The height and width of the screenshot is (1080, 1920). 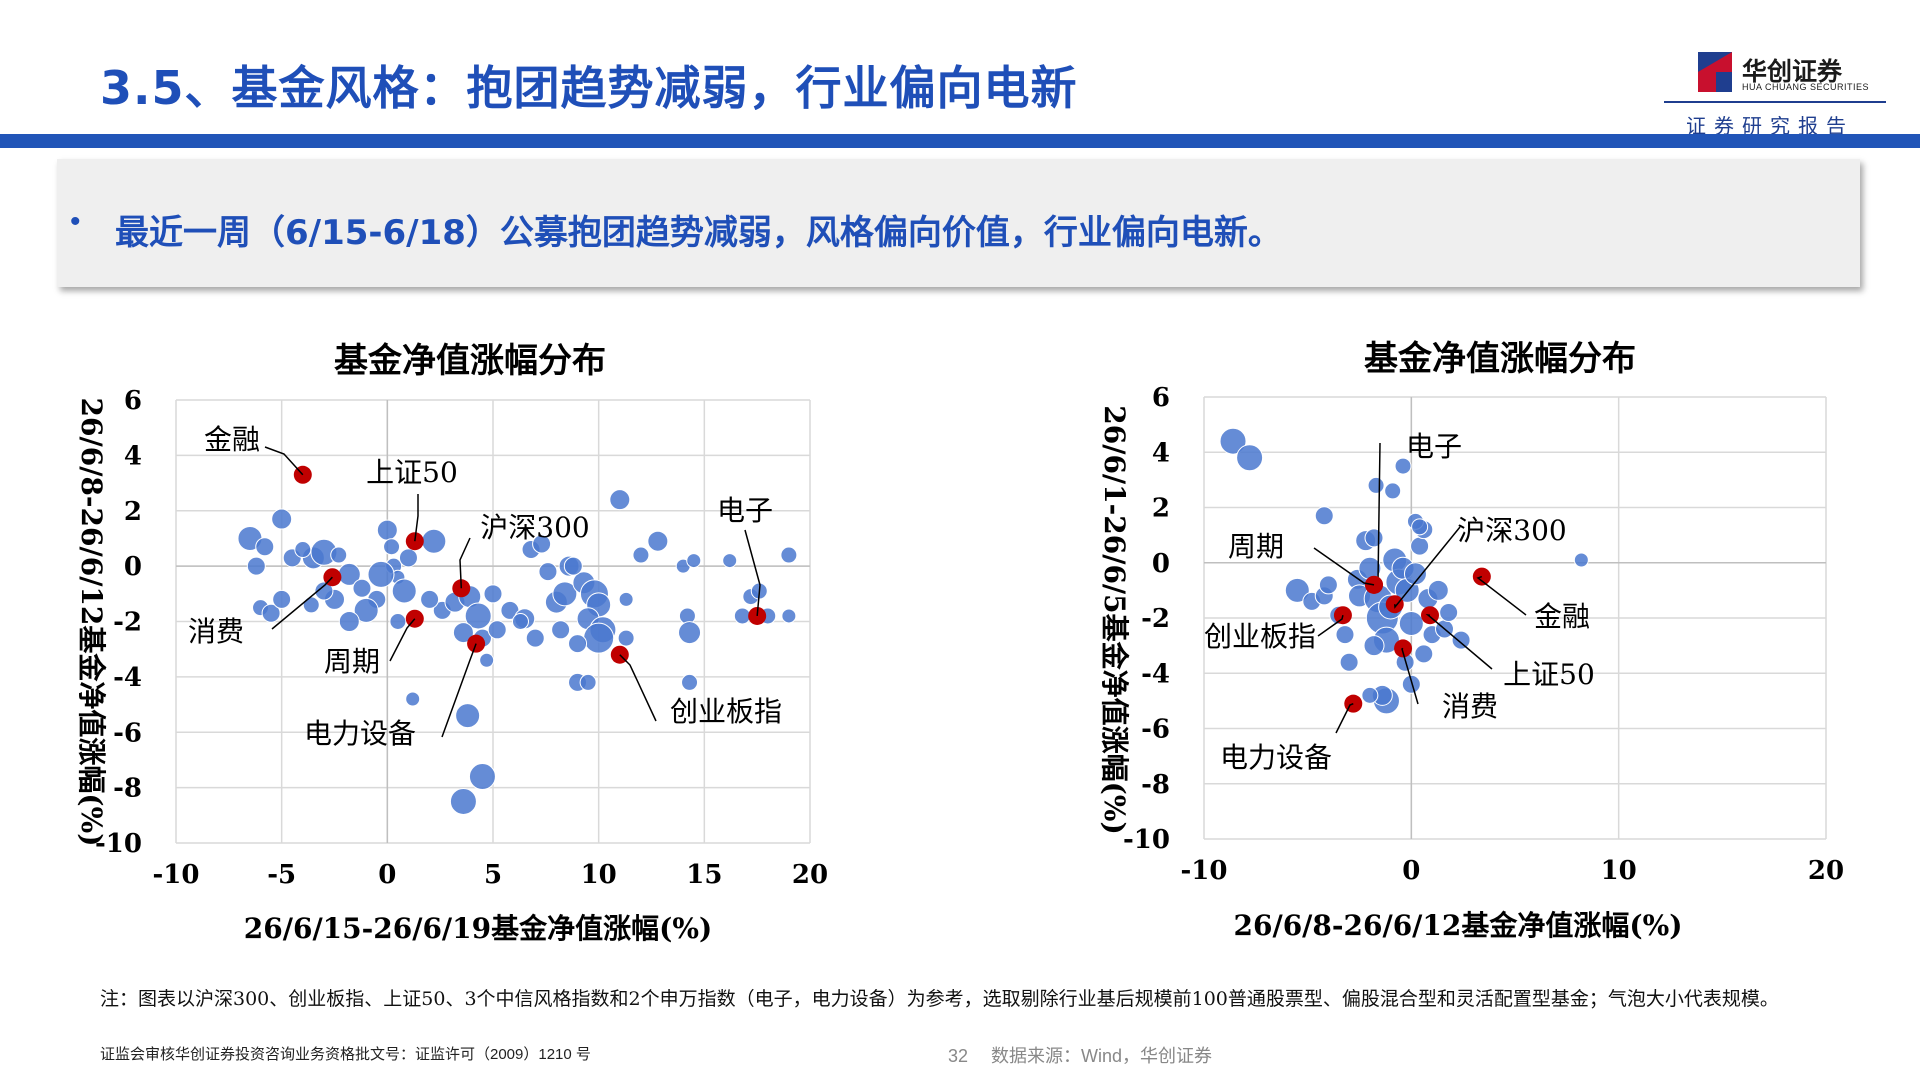 What do you see at coordinates (1161, 509) in the screenshot?
I see `y-tick-label: 2` at bounding box center [1161, 509].